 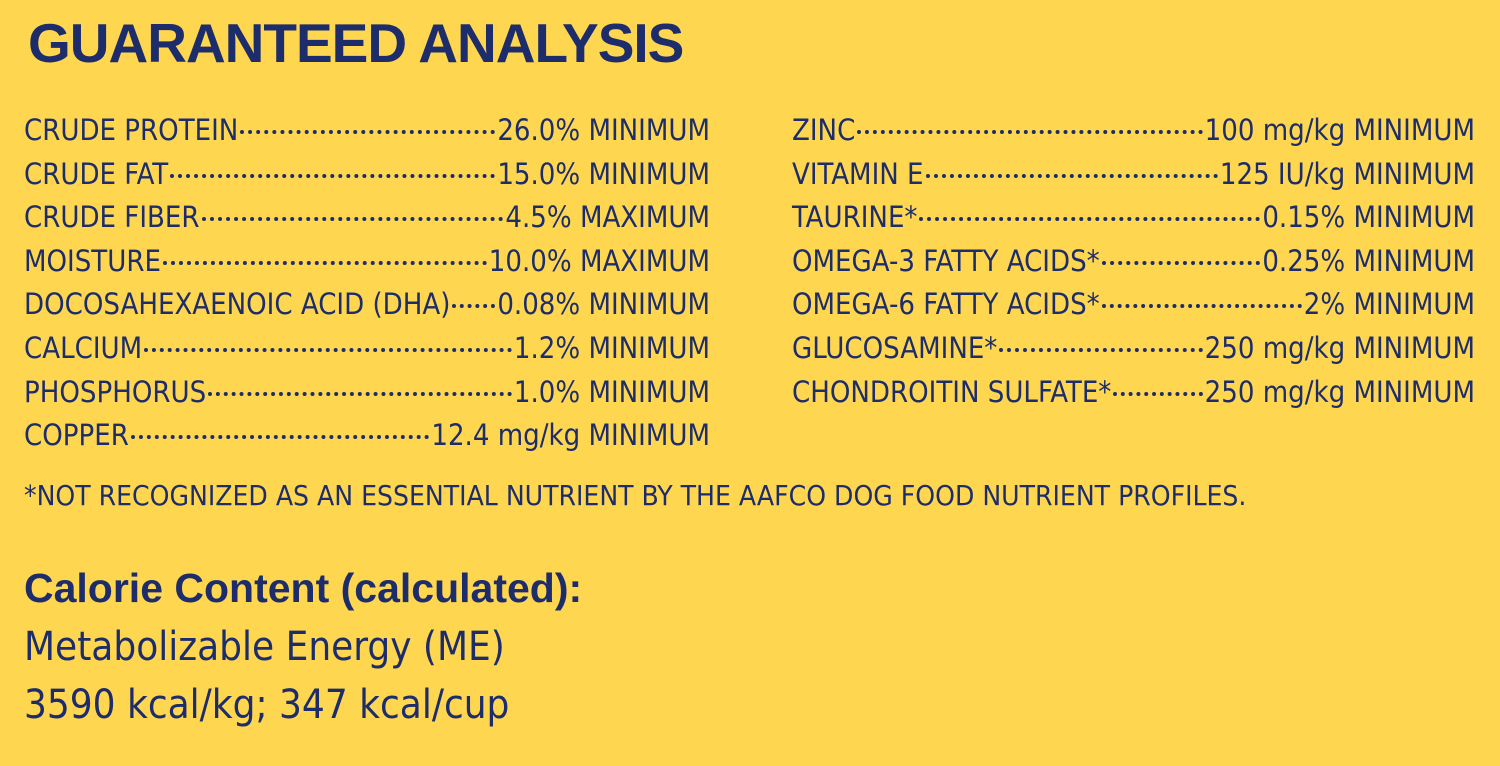 What do you see at coordinates (599, 260) in the screenshot?
I see `nutrient-value: 10.0% MAXIMUM` at bounding box center [599, 260].